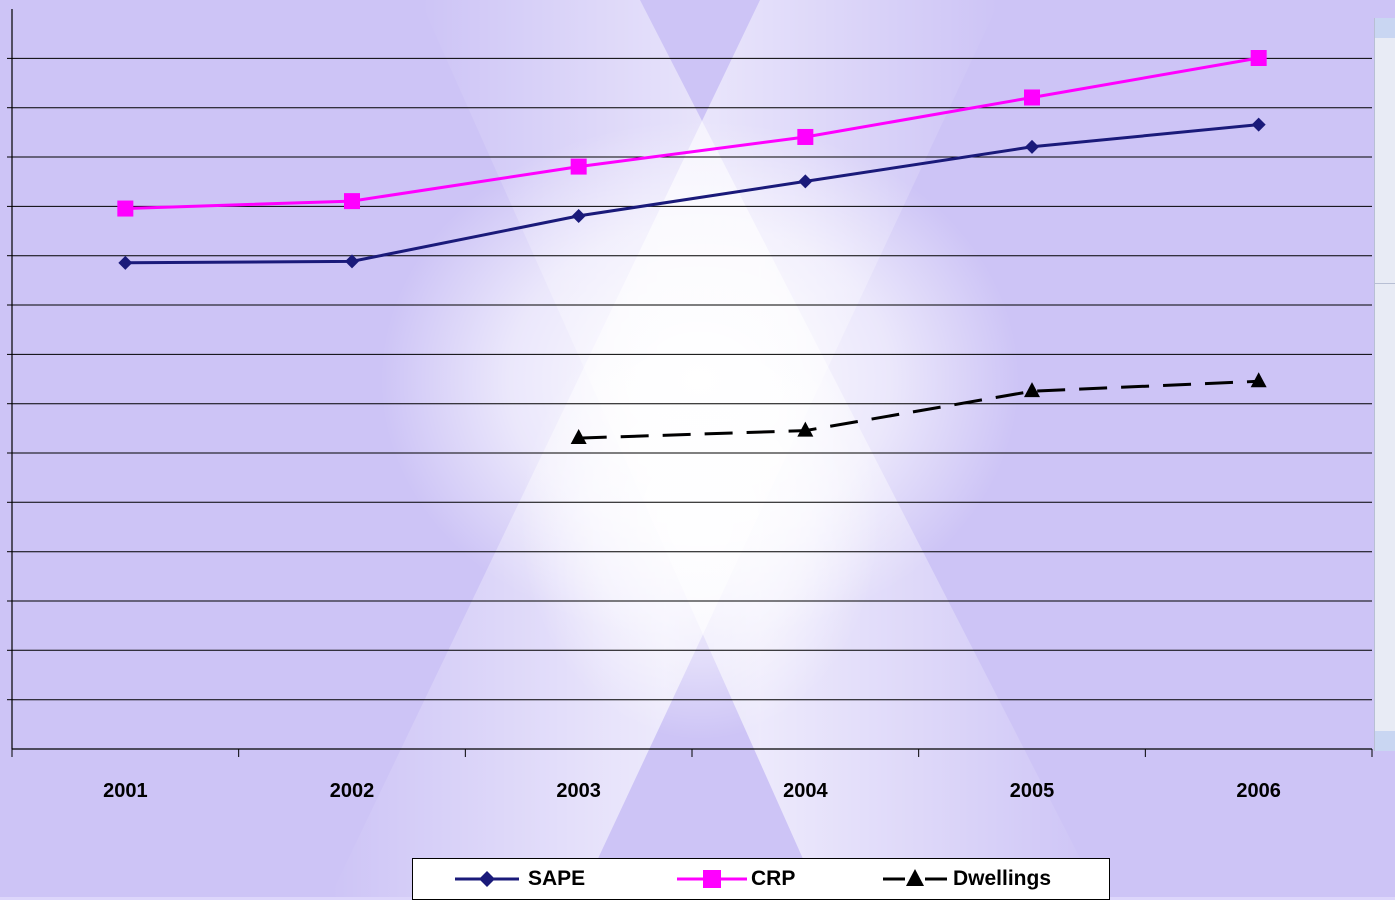 This screenshot has height=900, width=1395. What do you see at coordinates (352, 261) in the screenshot?
I see `point-sape-2002` at bounding box center [352, 261].